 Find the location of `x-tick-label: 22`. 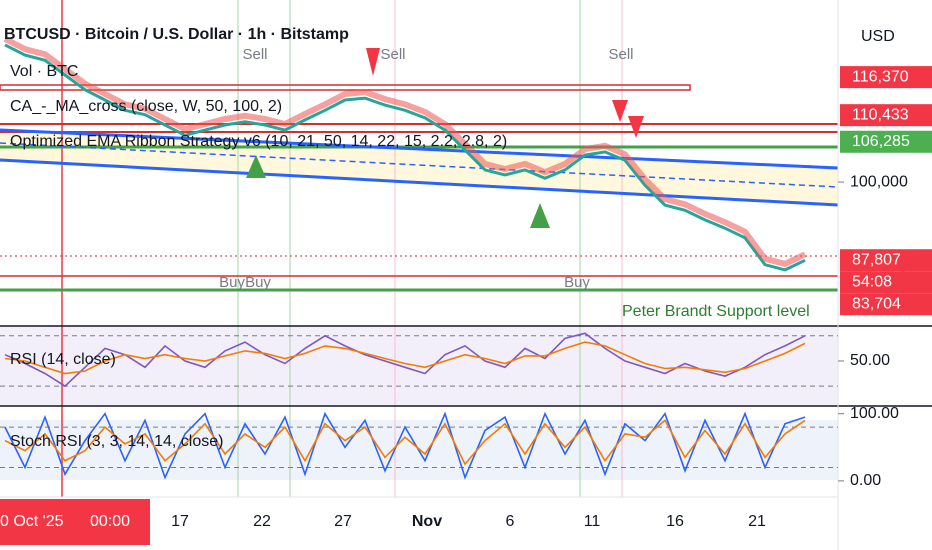

x-tick-label: 22 is located at coordinates (262, 521).